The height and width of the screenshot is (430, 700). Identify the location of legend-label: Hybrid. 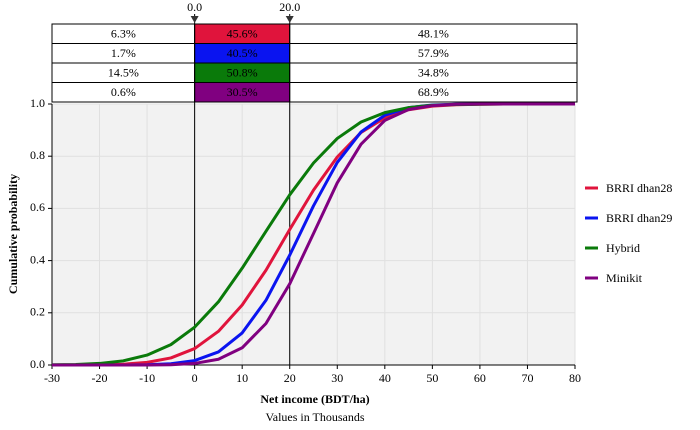
(623, 248).